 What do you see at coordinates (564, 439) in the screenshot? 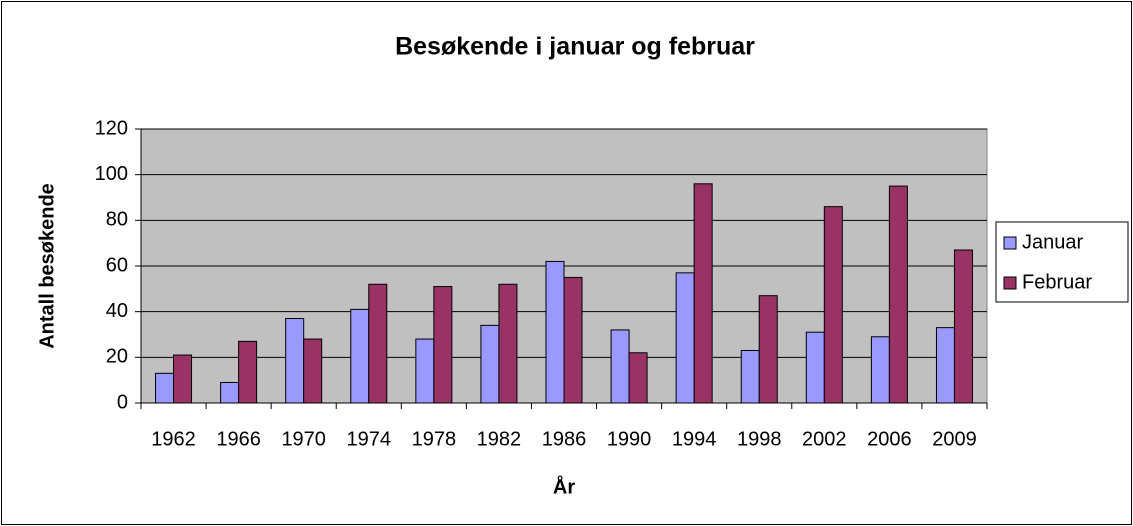
I see `x-tick-label: 1986` at bounding box center [564, 439].